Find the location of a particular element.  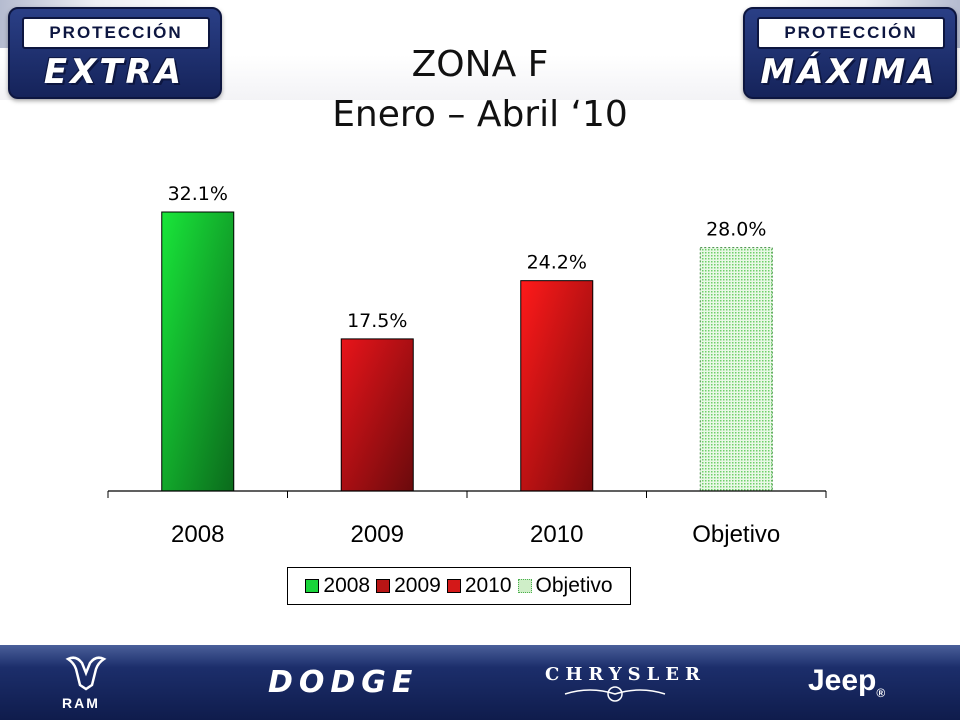

slide-title: ZONA F is located at coordinates (480, 64).